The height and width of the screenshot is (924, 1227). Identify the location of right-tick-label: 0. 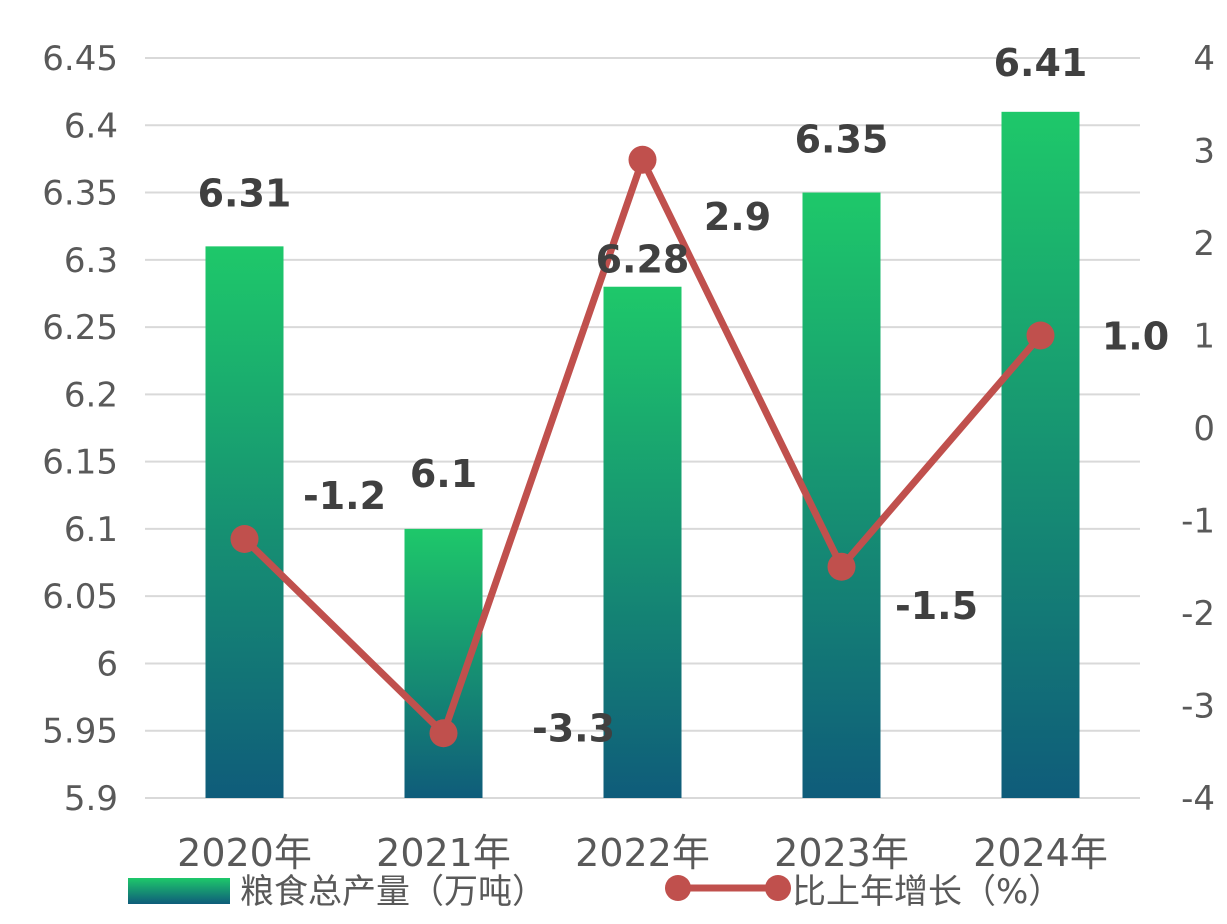
(1204, 429).